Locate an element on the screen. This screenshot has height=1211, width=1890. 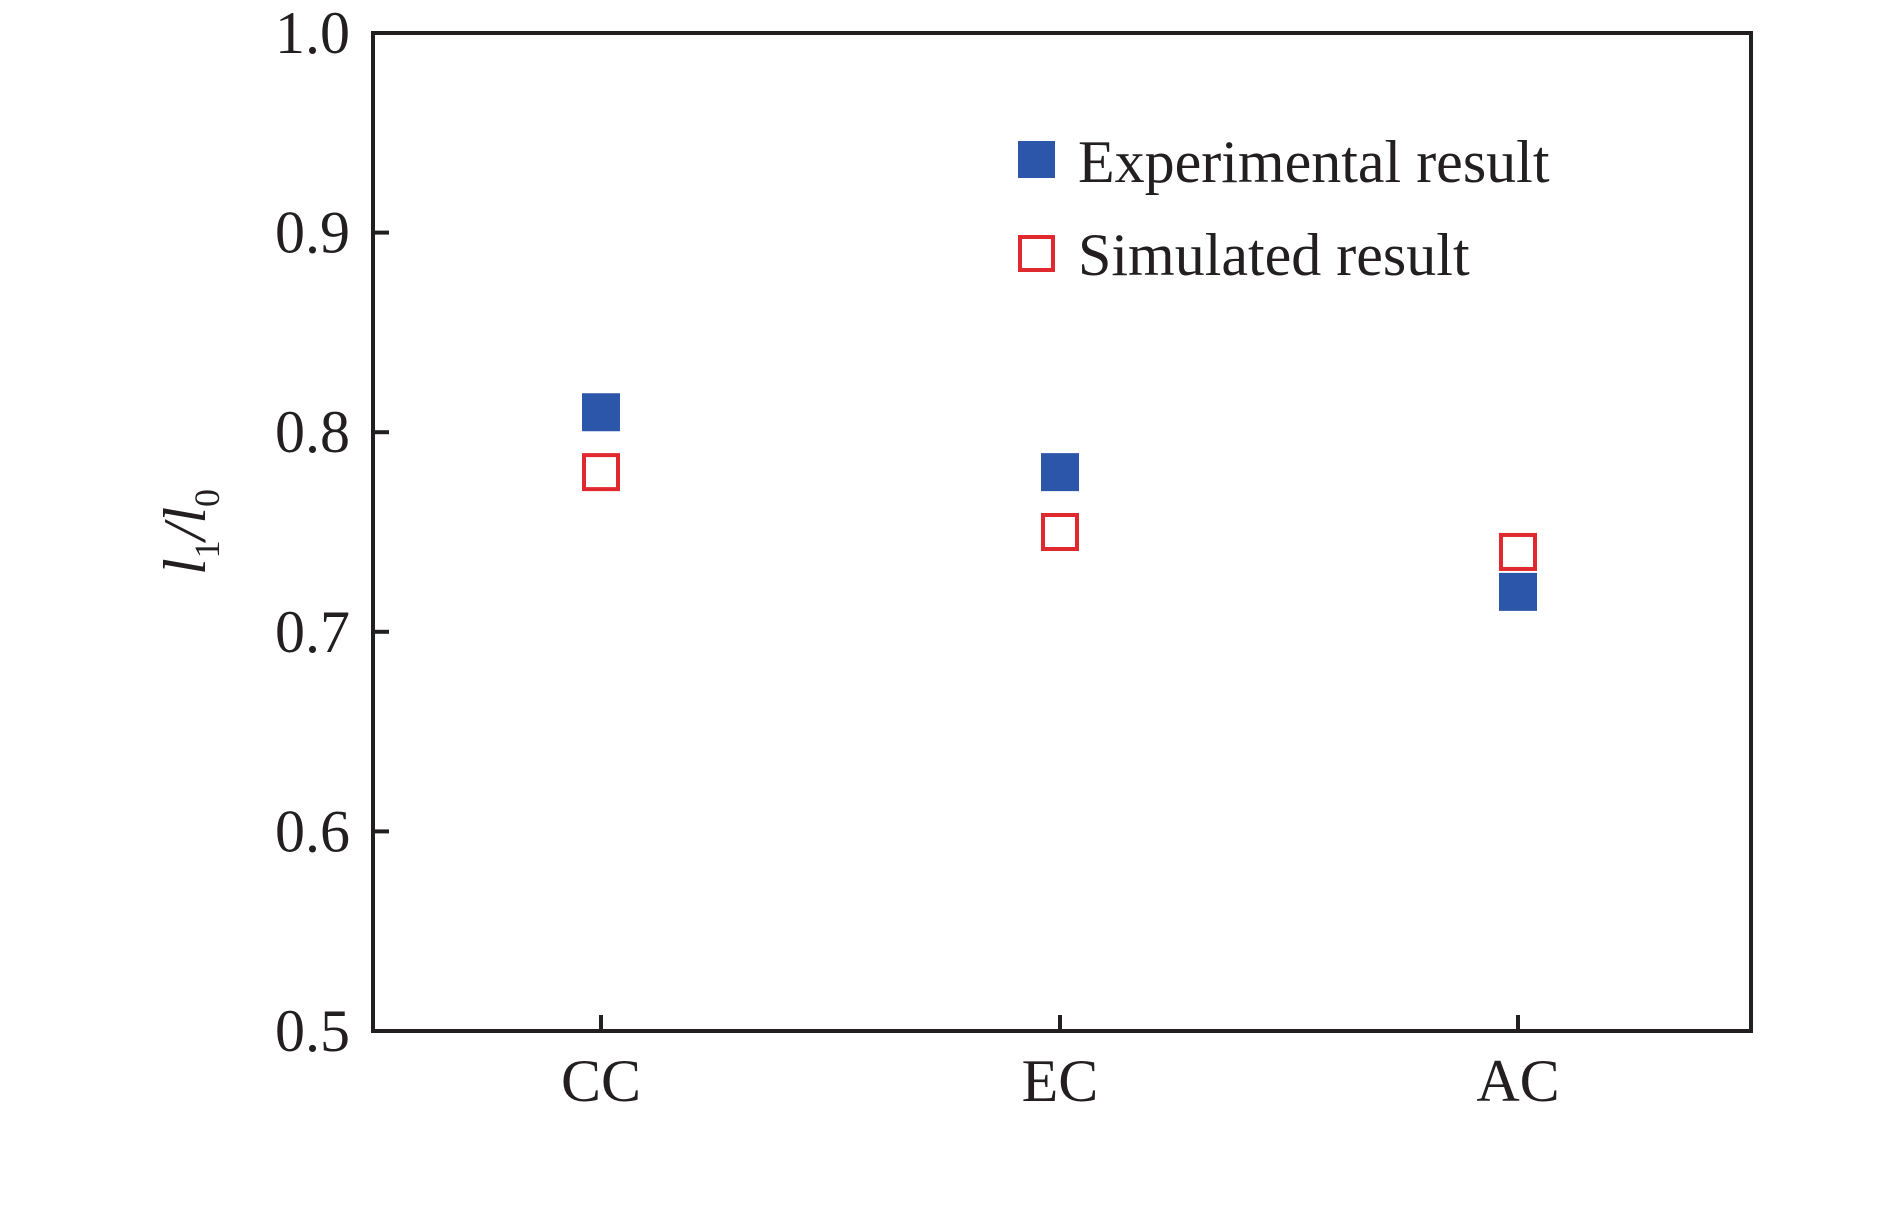
y-tick-label: 0.6 is located at coordinates (312, 831).